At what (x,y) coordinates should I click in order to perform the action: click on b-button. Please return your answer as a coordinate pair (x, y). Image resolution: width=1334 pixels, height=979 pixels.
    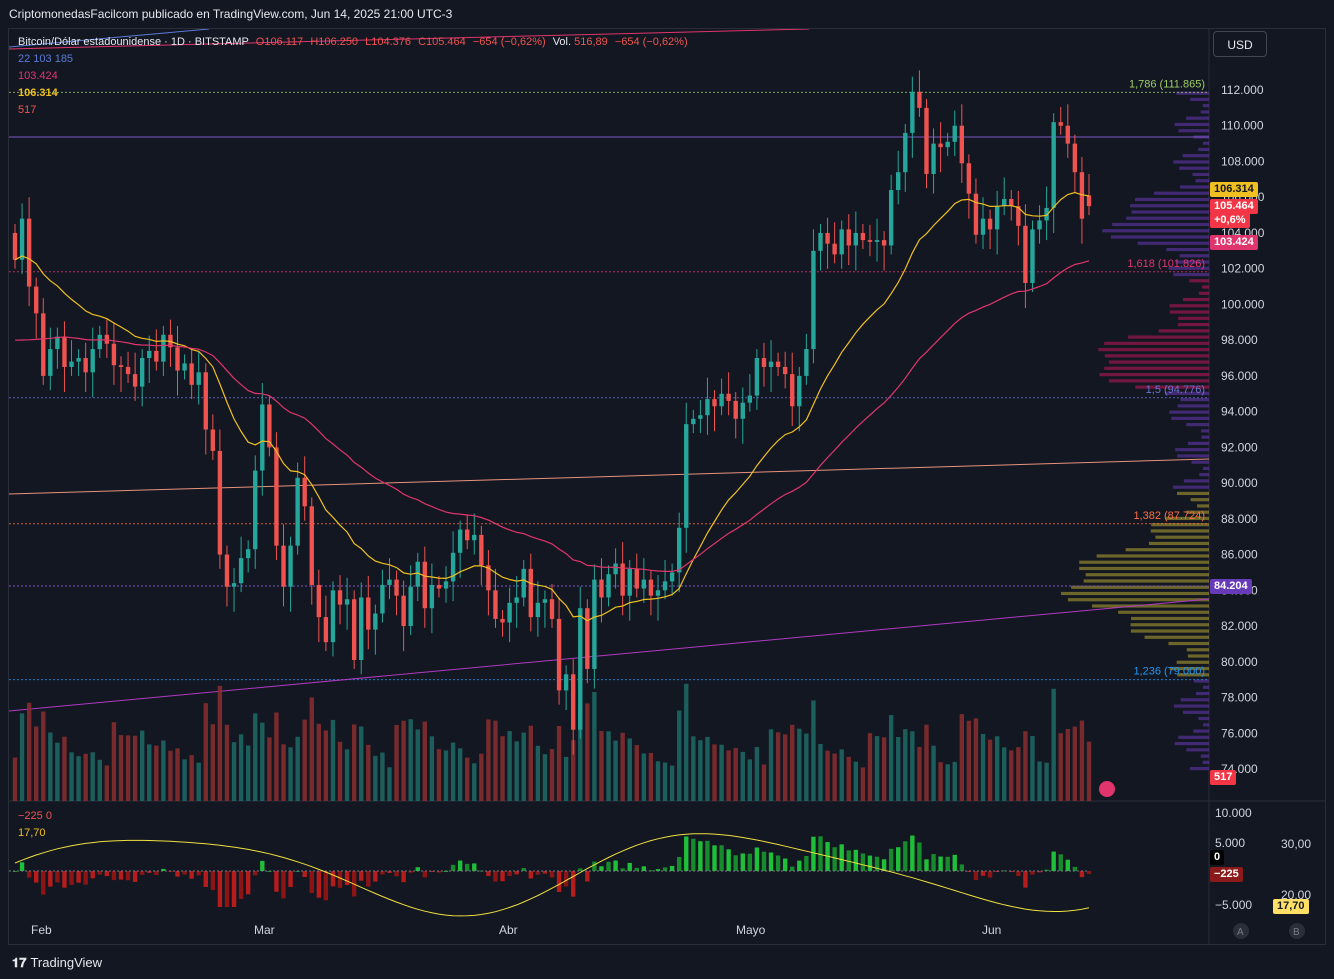
    Looking at the image, I should click on (1297, 931).